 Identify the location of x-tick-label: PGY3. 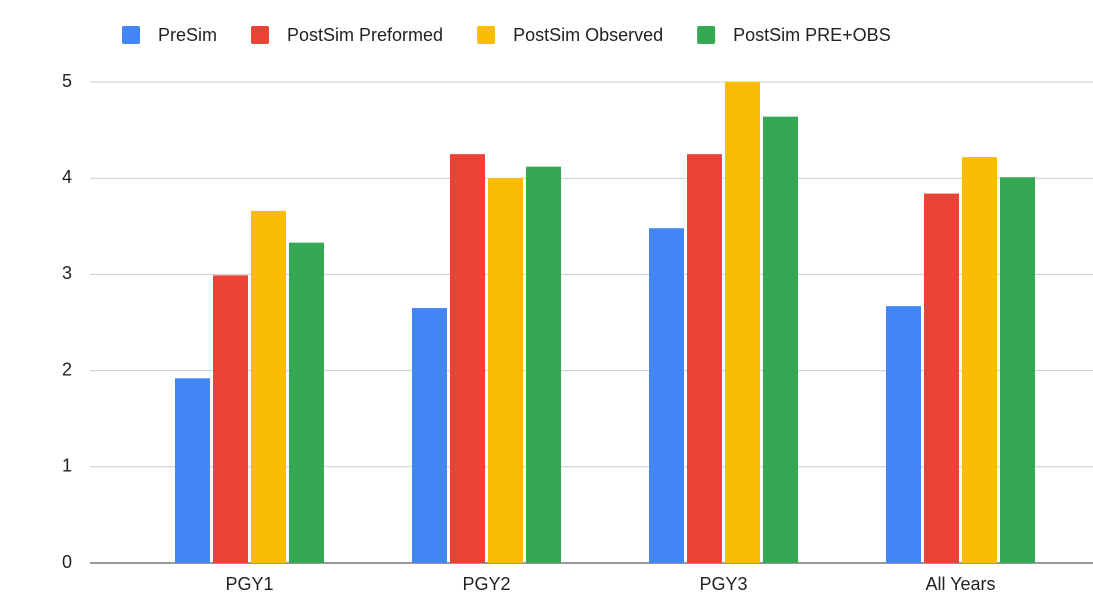
(723, 584).